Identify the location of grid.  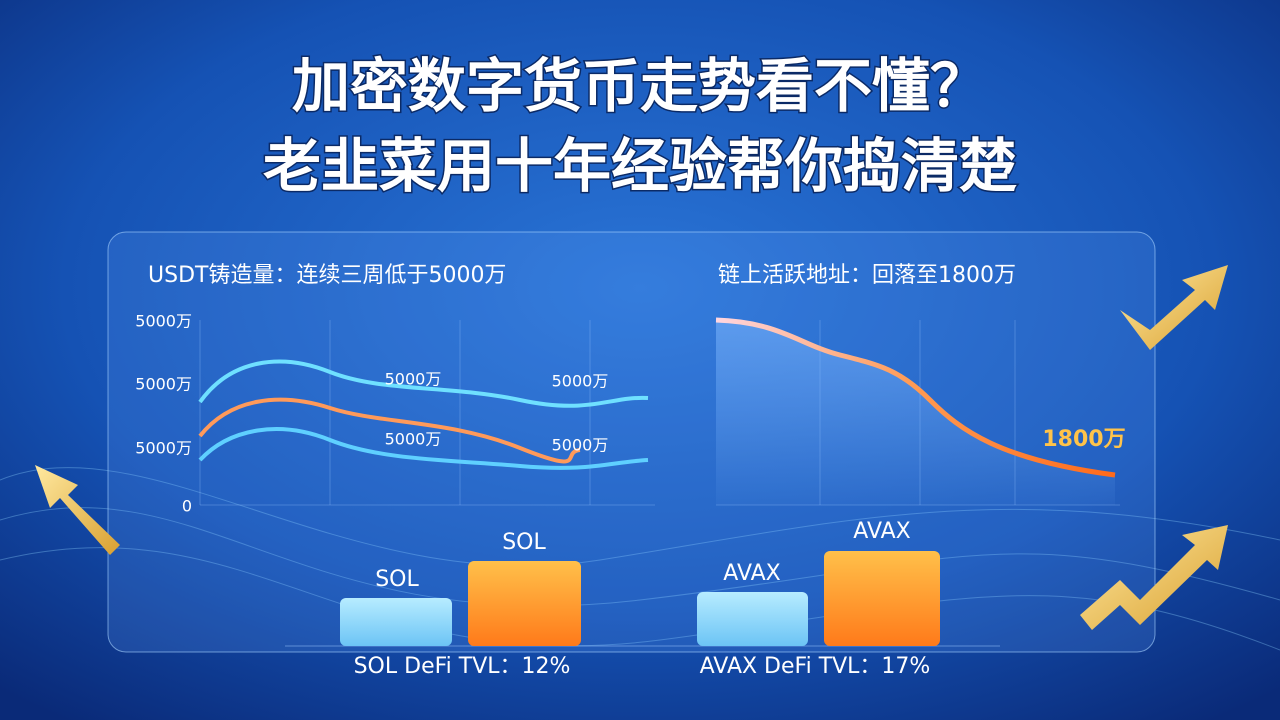
(427, 413).